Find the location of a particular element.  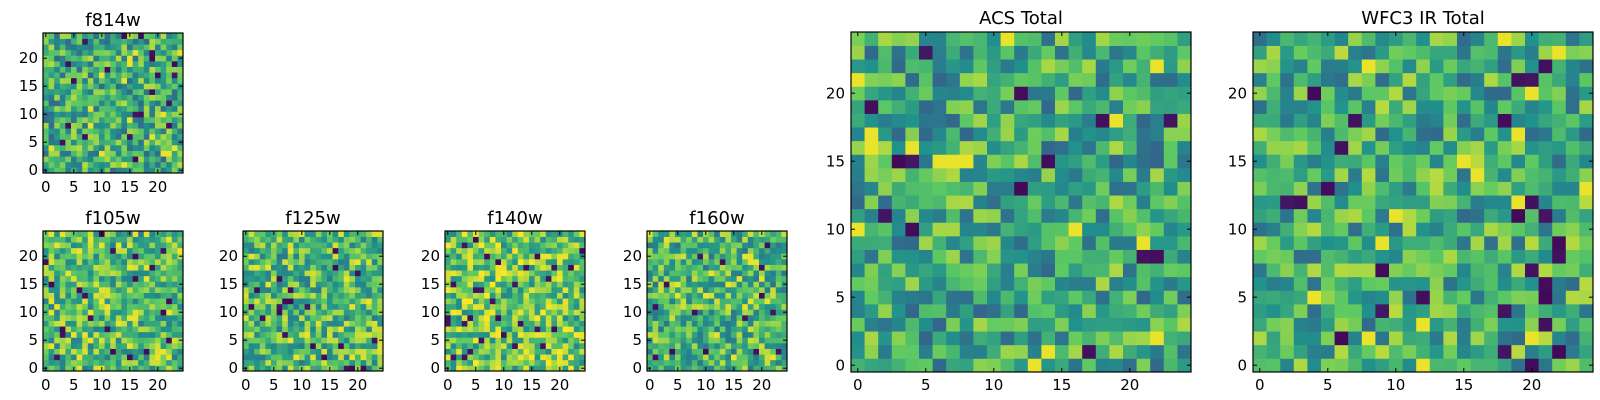

x-tick-label: 5 is located at coordinates (74, 385).